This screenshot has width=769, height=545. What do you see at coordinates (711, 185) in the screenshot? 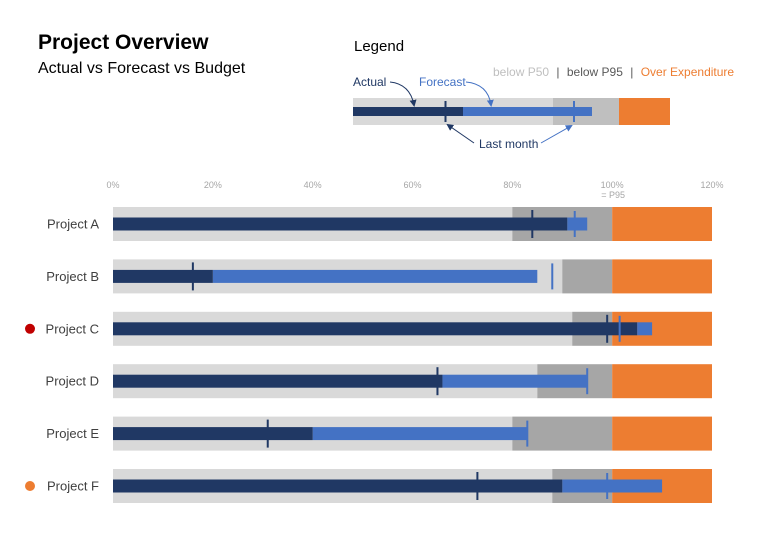
I see `tick-label: 120%` at bounding box center [711, 185].